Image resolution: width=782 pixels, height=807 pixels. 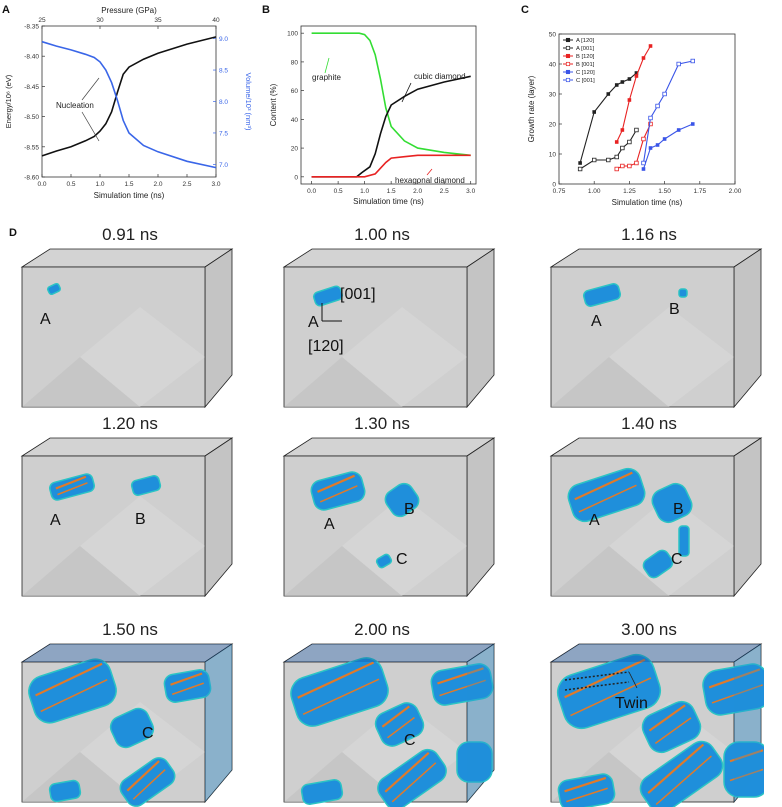 I want to click on x-tick-label: 1.50, so click(x=664, y=191).